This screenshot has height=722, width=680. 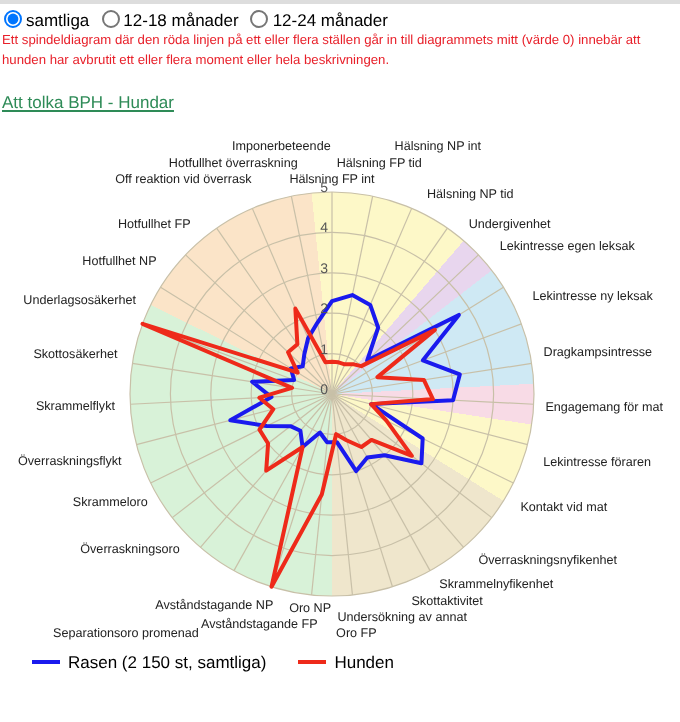 What do you see at coordinates (181, 19) in the screenshot?
I see `text: 12-18 månader` at bounding box center [181, 19].